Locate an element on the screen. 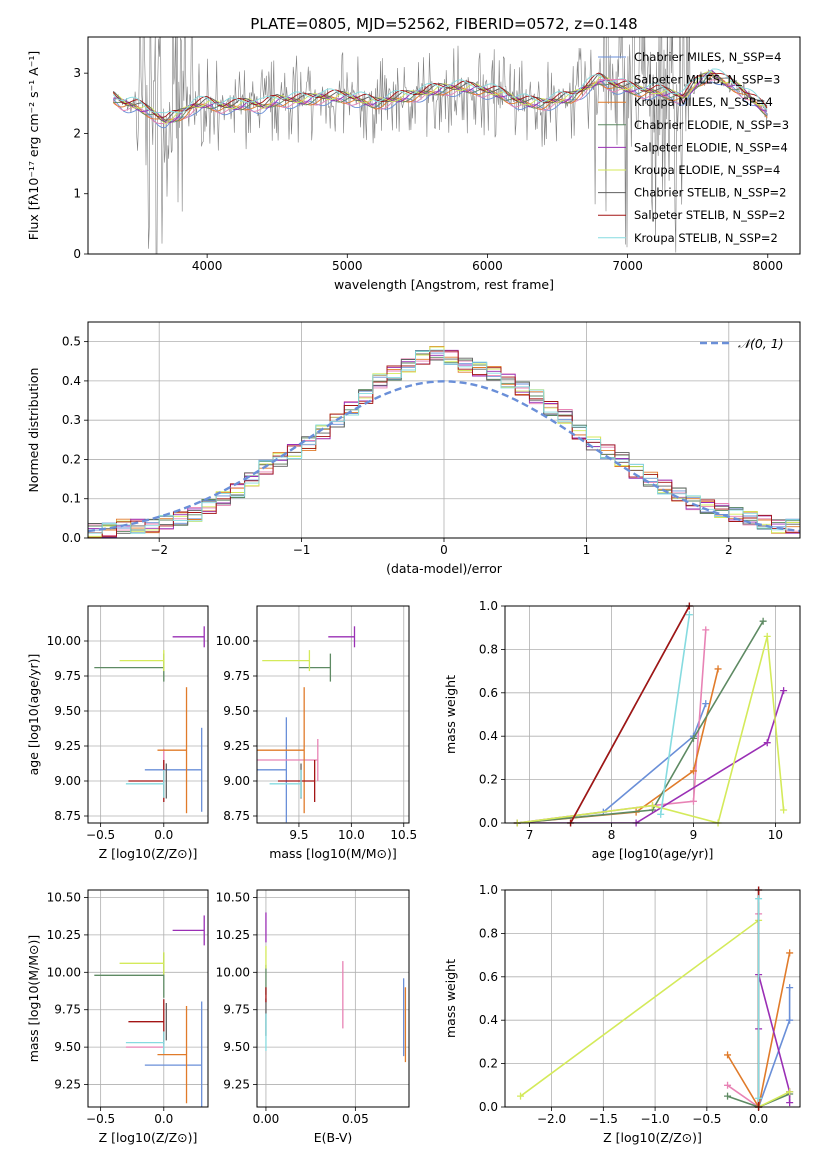  legend-entry: 𝒩(0, 1) is located at coordinates (761, 343).